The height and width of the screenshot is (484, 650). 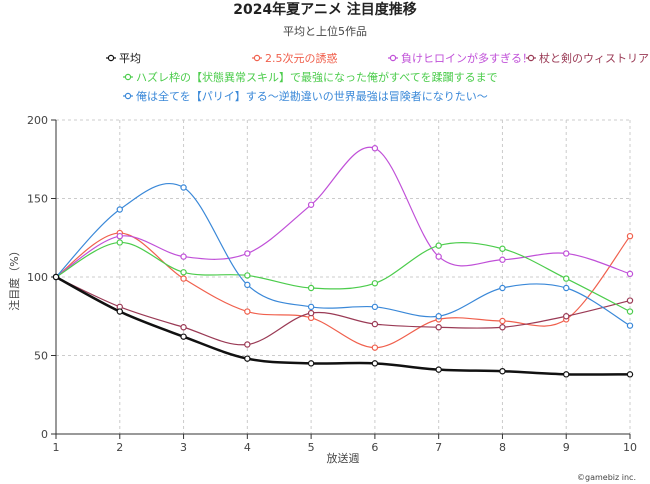 I want to click on x-tick-label: 2, so click(x=119, y=447).